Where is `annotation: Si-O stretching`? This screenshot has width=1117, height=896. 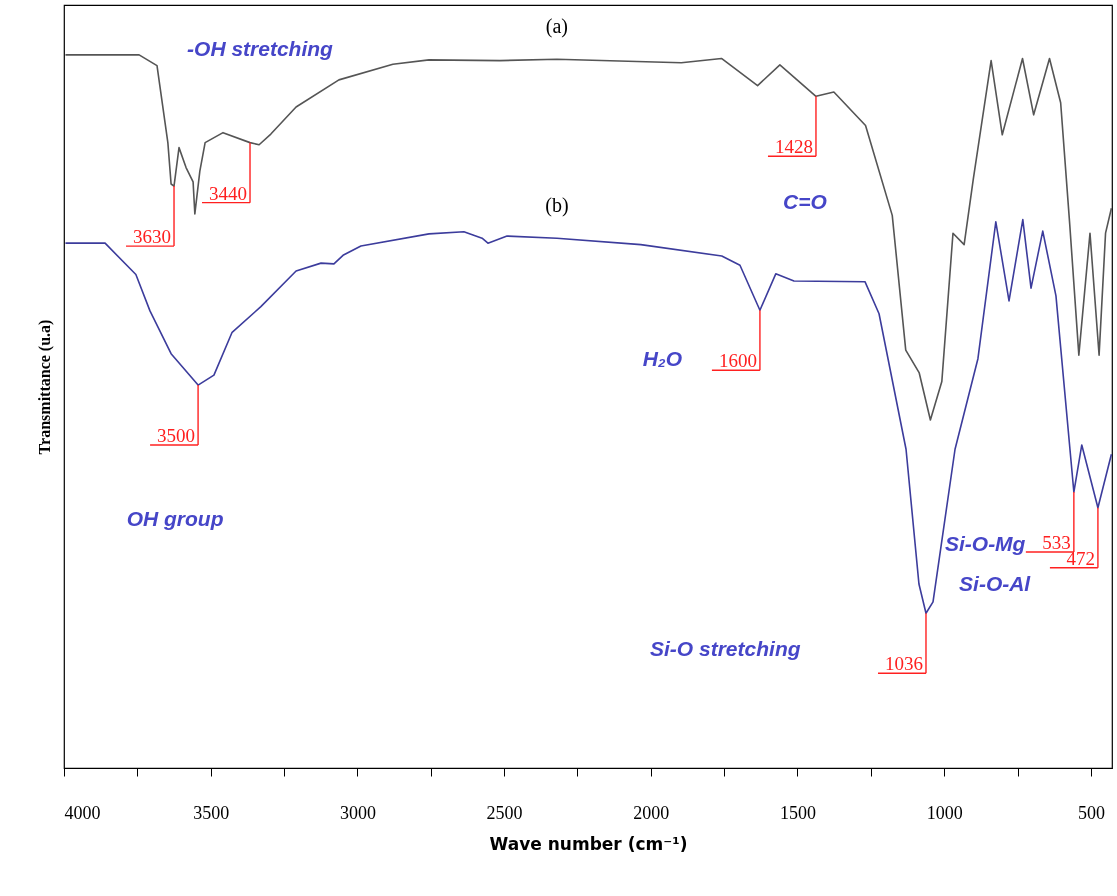 annotation: Si-O stretching is located at coordinates (725, 648).